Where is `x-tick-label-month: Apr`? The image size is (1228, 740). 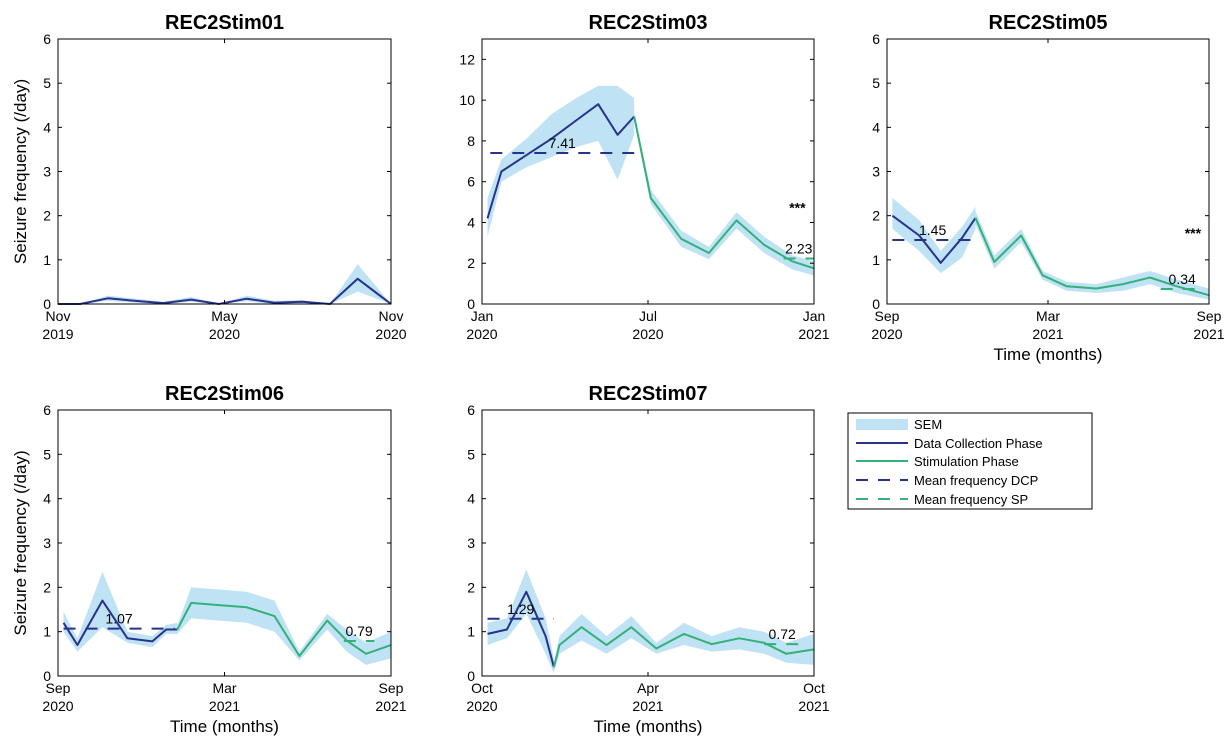
x-tick-label-month: Apr is located at coordinates (648, 688).